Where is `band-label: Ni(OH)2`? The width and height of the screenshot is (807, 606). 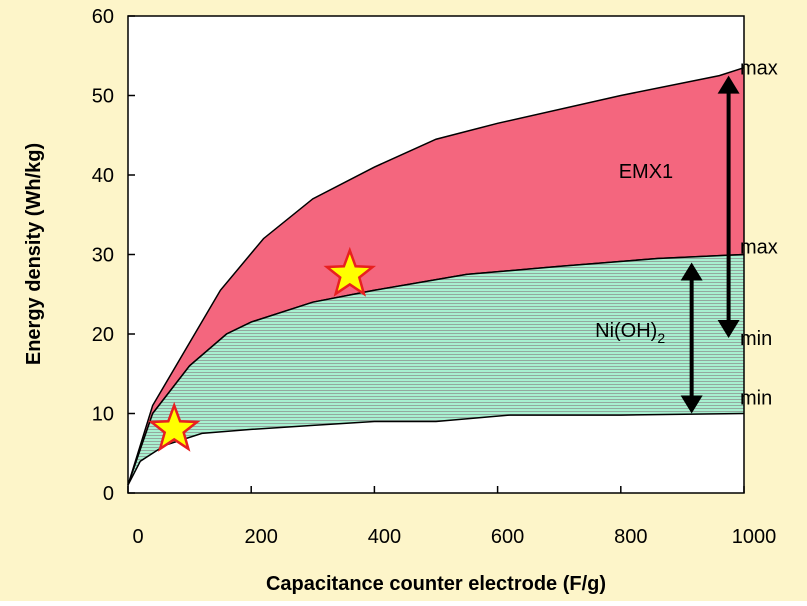 band-label: Ni(OH)2 is located at coordinates (630, 333).